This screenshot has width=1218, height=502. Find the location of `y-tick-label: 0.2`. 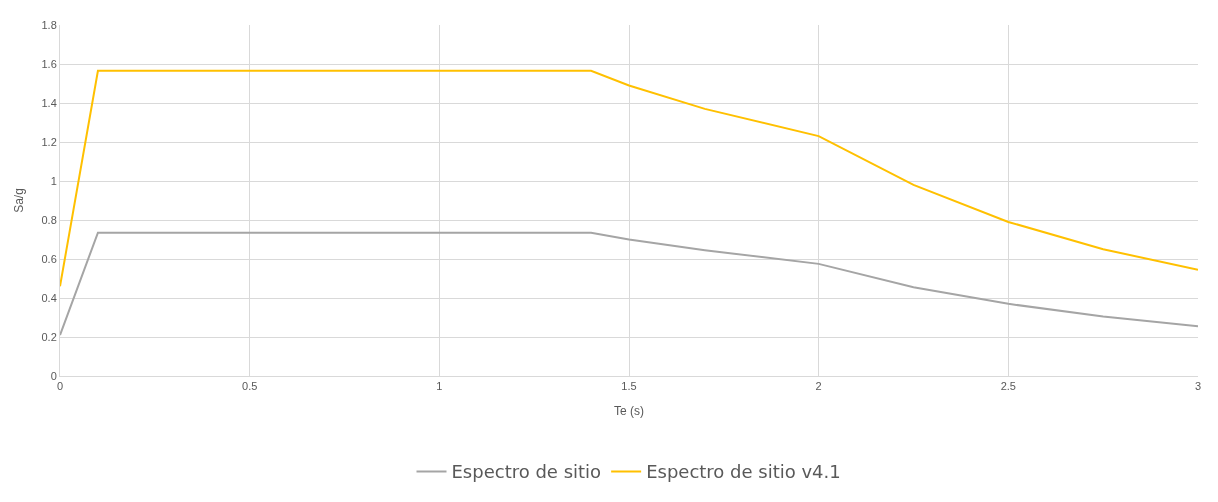

y-tick-label: 0.2 is located at coordinates (49, 336).